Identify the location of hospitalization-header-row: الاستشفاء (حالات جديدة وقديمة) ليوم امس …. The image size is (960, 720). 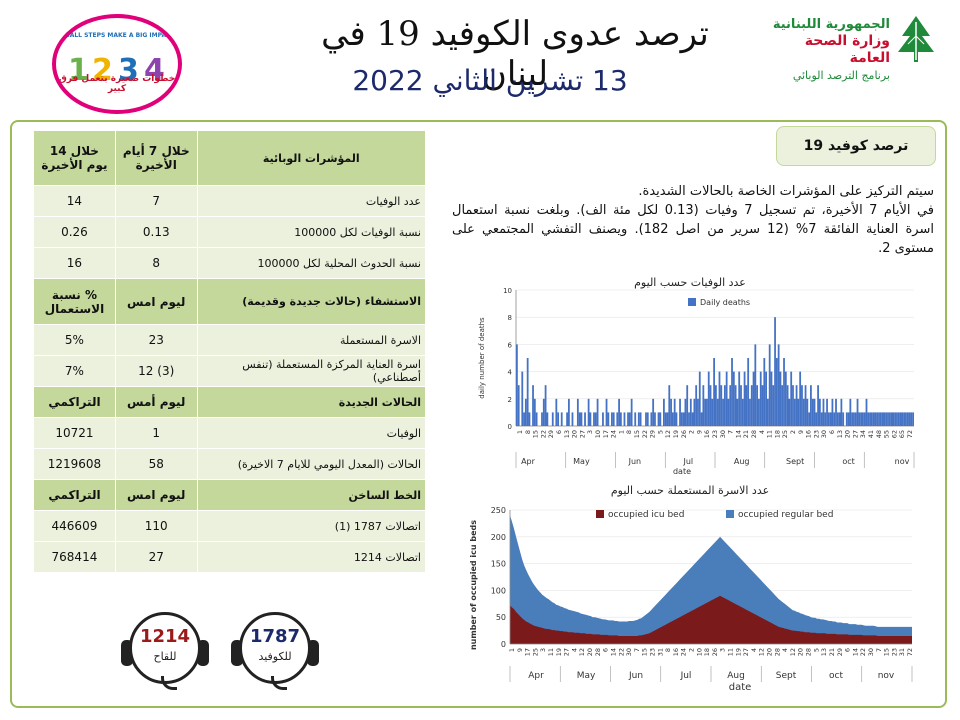
(230, 301).